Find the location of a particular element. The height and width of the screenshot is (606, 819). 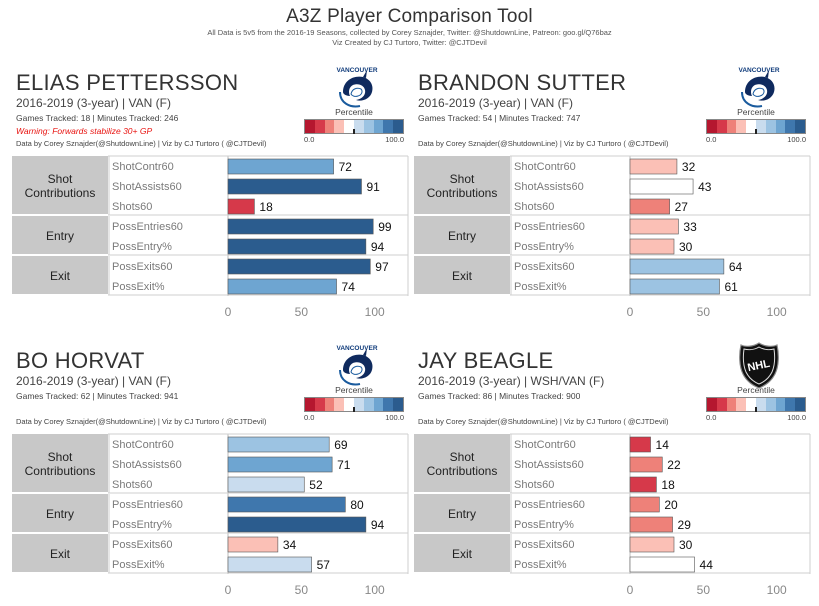

legend-midpoint-marker is located at coordinates (354, 131).